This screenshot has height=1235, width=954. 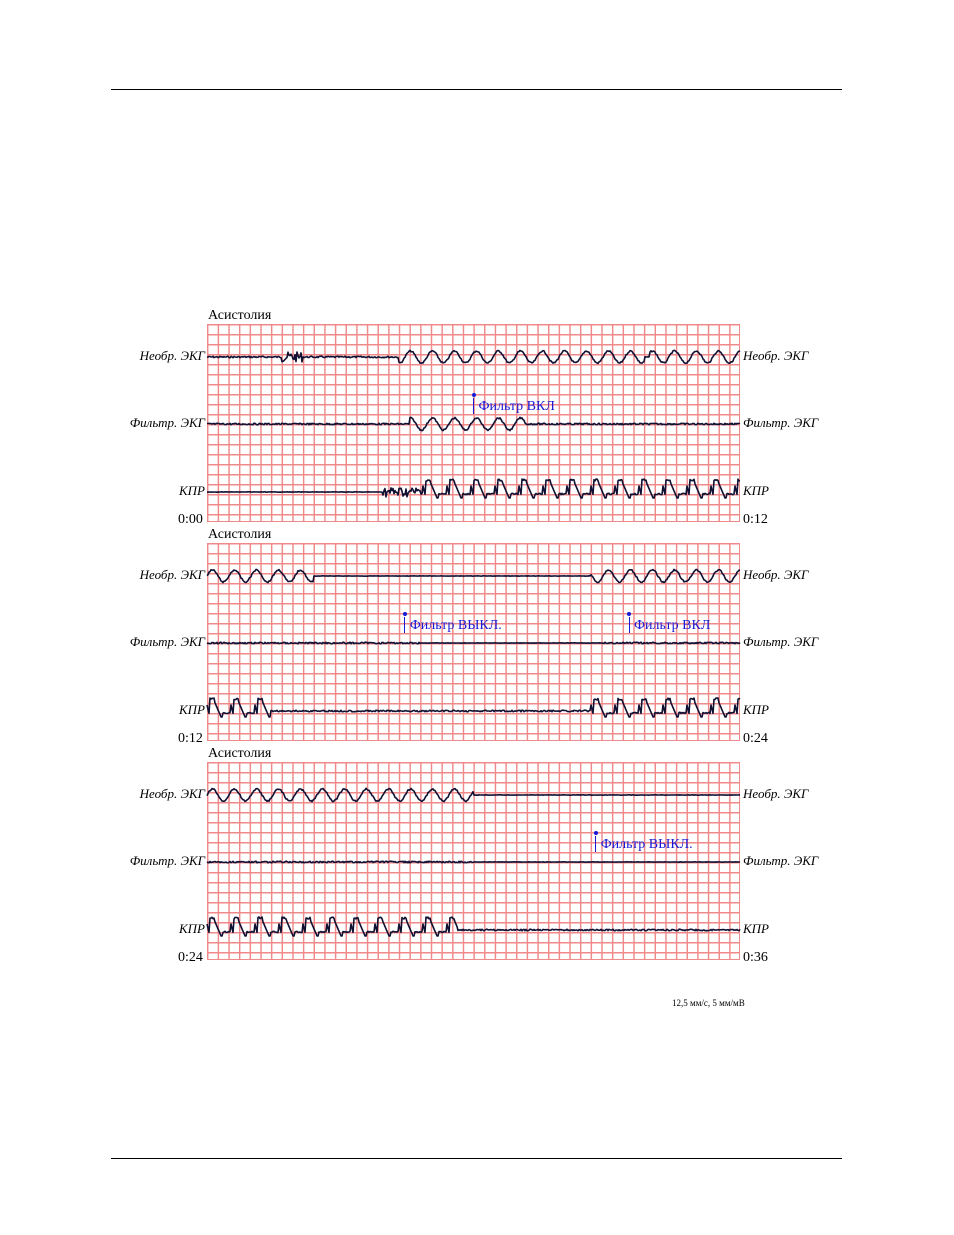 What do you see at coordinates (755, 519) in the screenshot?
I see `strip-end-time: 0:12` at bounding box center [755, 519].